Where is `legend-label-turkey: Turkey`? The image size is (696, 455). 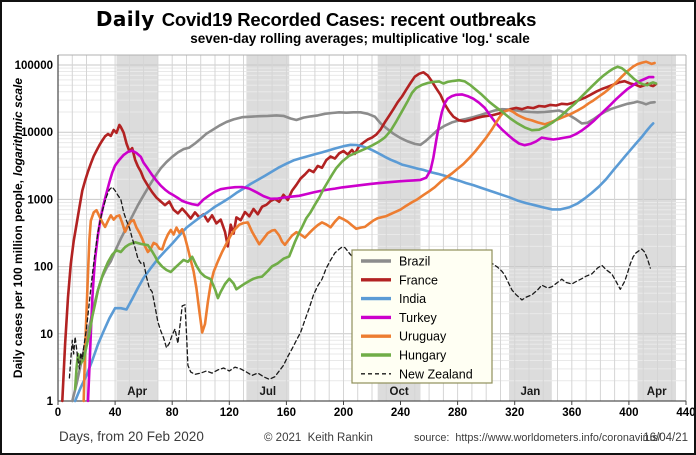
legend-label-turkey: Turkey is located at coordinates (418, 318).